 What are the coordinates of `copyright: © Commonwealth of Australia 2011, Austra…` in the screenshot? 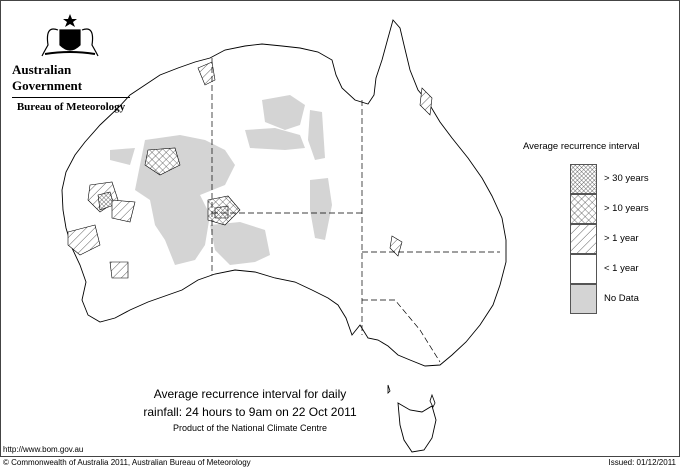 It's located at (127, 462).